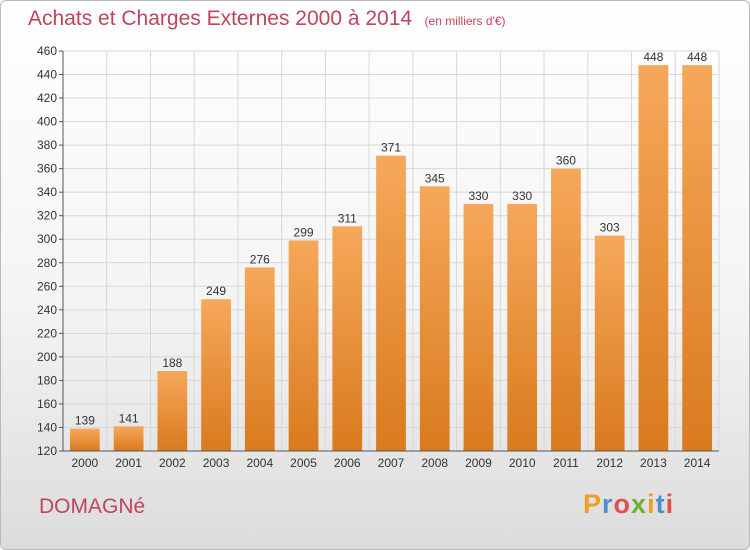 Image resolution: width=750 pixels, height=550 pixels. I want to click on data-label: 371, so click(391, 148).